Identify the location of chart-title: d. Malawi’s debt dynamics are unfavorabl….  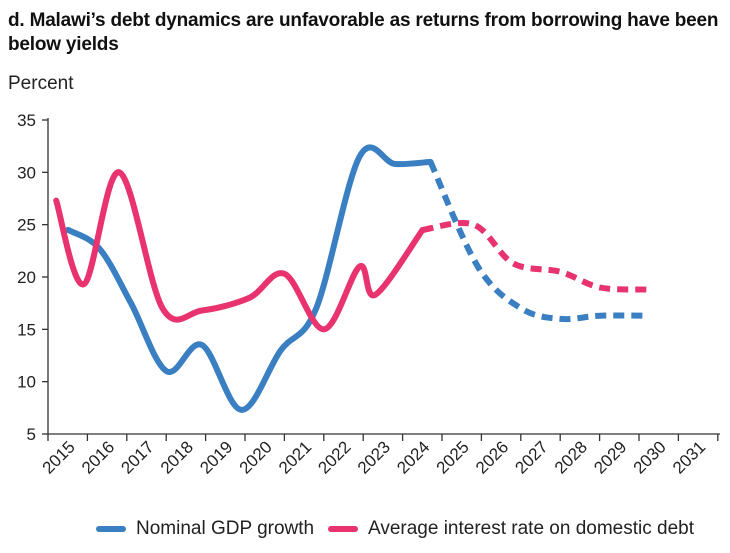
(363, 32).